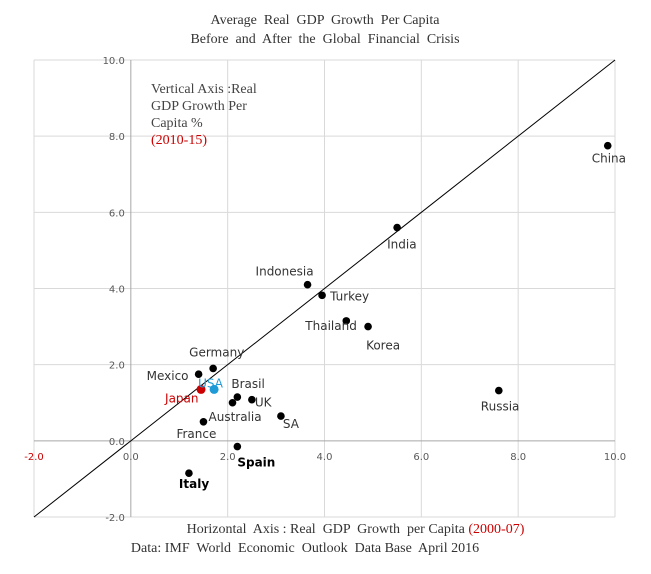 The height and width of the screenshot is (574, 651). I want to click on x-tick-label: 8.0, so click(518, 457).